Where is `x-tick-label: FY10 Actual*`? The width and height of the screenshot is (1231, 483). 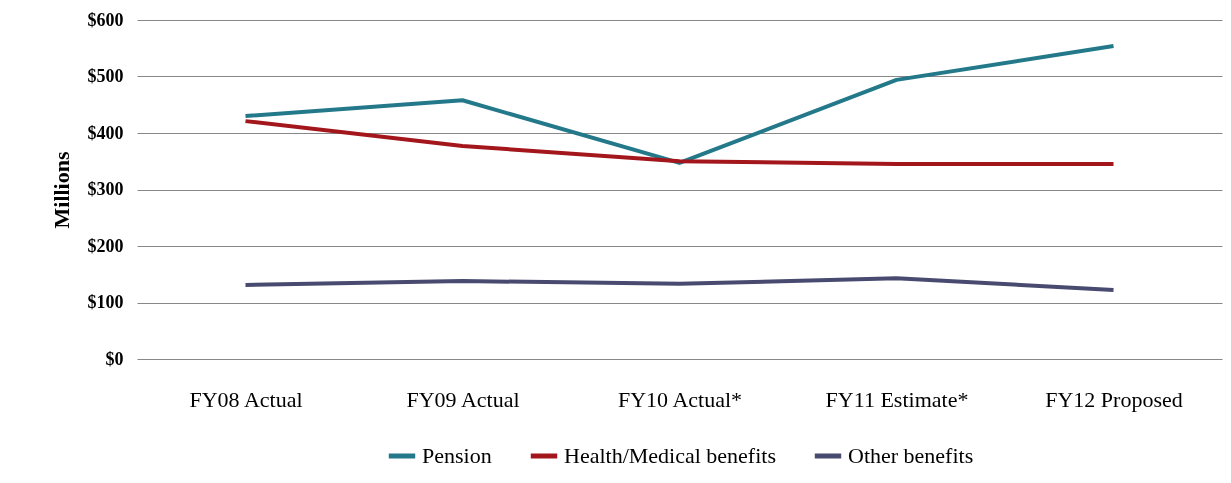 x-tick-label: FY10 Actual* is located at coordinates (680, 399).